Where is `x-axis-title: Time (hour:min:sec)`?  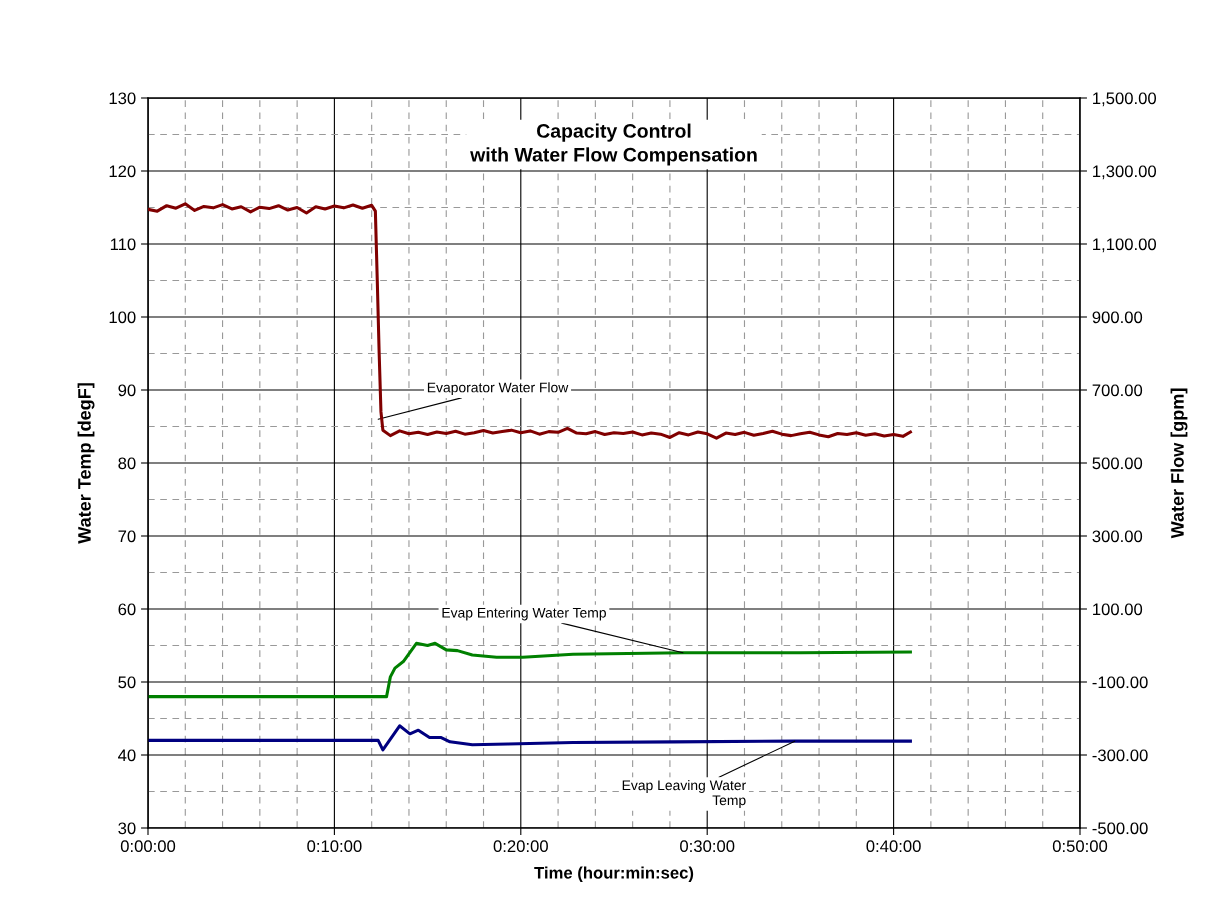 x-axis-title: Time (hour:min:sec) is located at coordinates (614, 874).